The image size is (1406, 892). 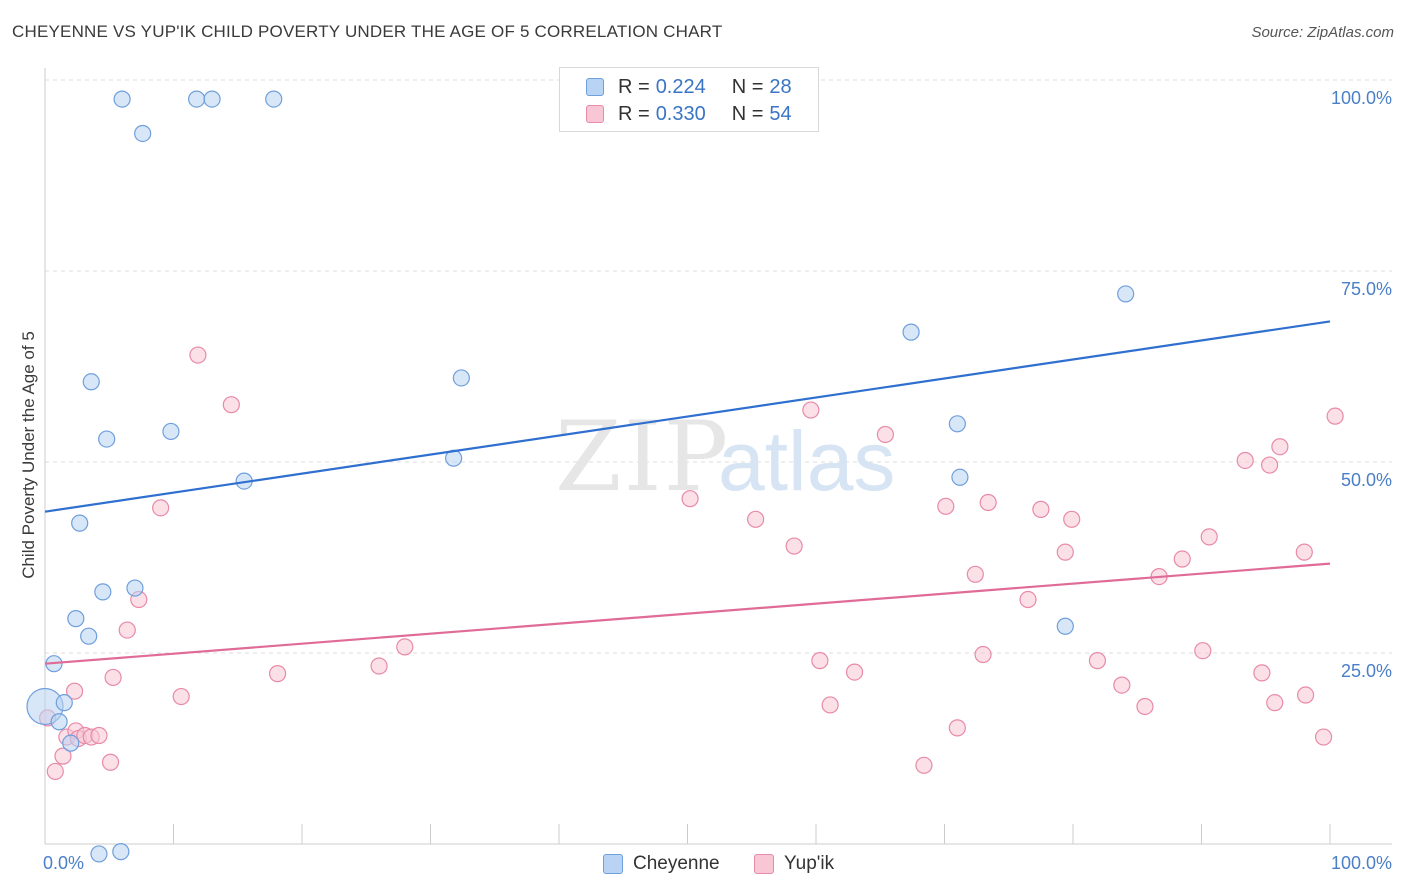 What do you see at coordinates (1361, 98) in the screenshot?
I see `y-tick-label: 100.0%` at bounding box center [1361, 98].